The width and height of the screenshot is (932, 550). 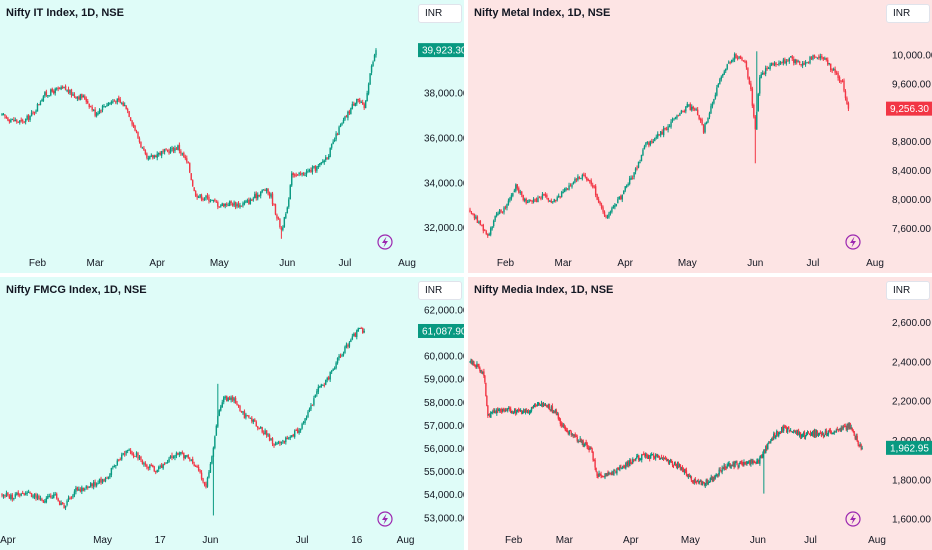 I want to click on y-tick-label: 54,000.00, so click(x=444, y=495).